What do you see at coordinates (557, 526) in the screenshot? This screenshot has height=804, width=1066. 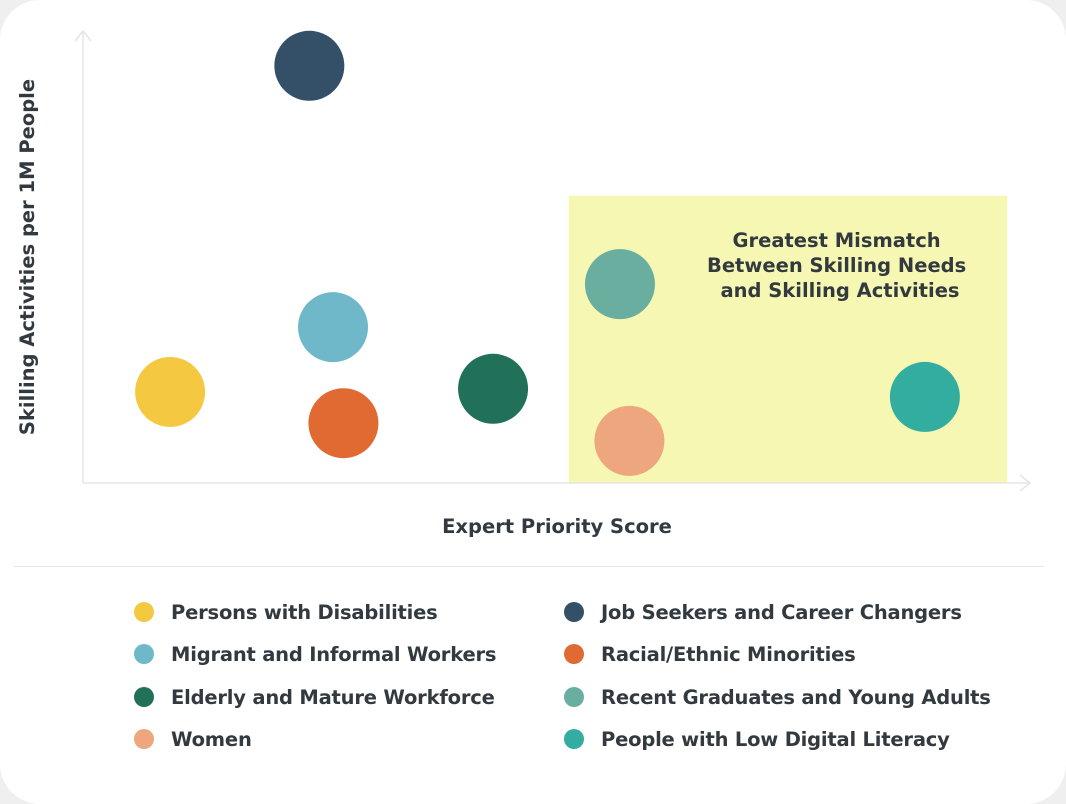 I see `x-axis-label: Expert Priority Score` at bounding box center [557, 526].